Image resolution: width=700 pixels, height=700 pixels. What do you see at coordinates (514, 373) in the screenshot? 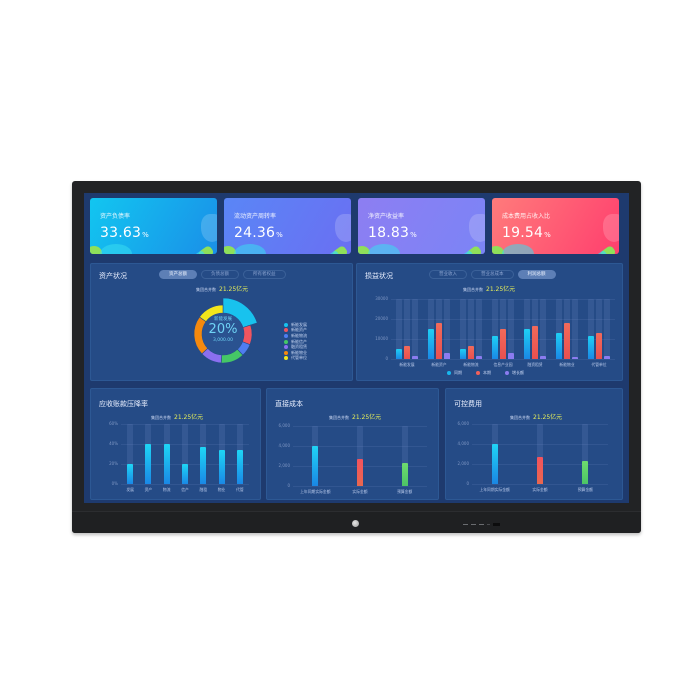
I see `legend-item: 增长额` at bounding box center [514, 373].